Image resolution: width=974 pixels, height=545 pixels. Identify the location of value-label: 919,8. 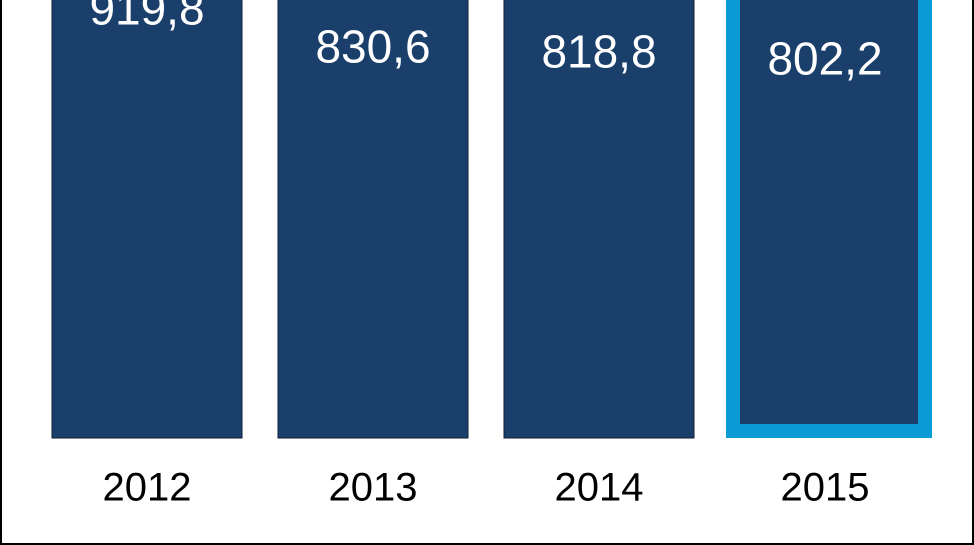
(146, 17).